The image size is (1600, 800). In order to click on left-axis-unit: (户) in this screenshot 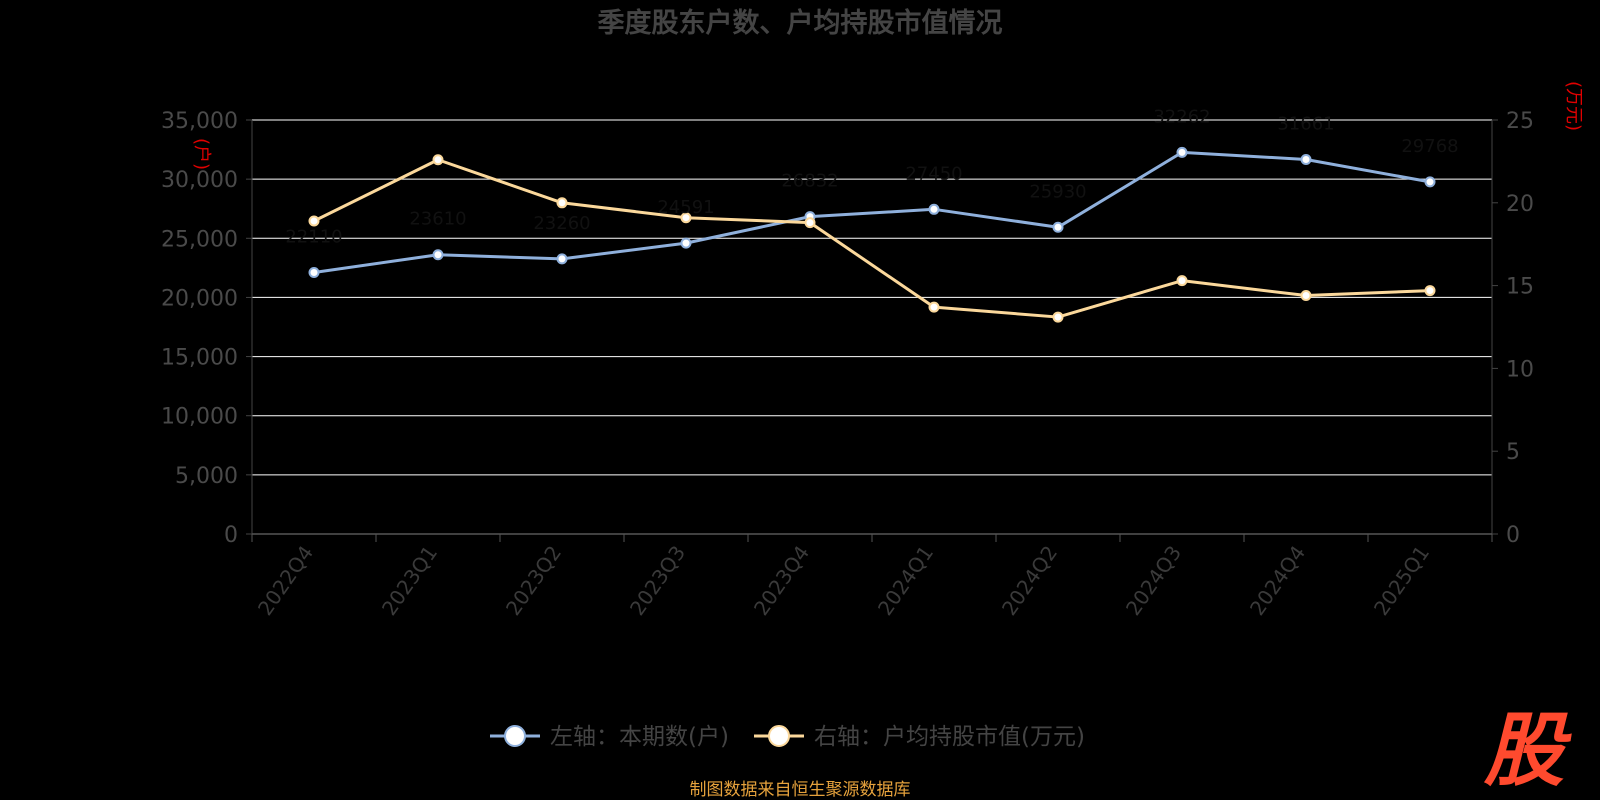, I will do `click(201, 154)`.